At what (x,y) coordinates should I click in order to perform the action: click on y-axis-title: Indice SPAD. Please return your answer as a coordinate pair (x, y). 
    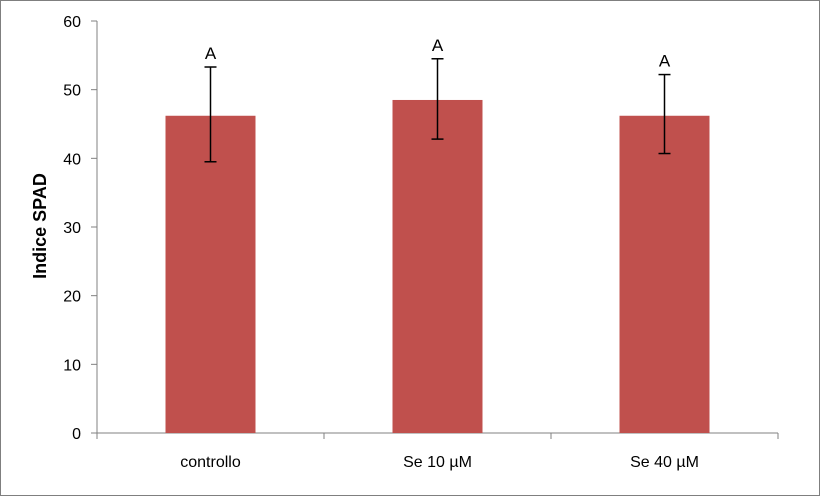
    Looking at the image, I should click on (40, 226).